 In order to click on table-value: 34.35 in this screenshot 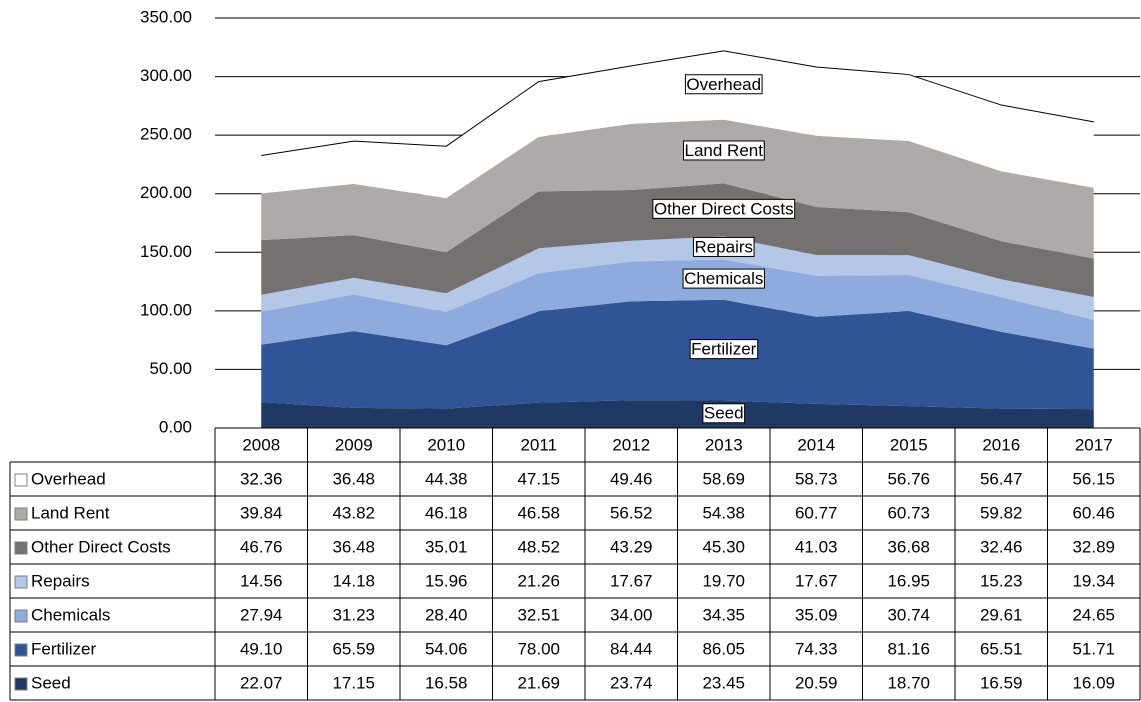, I will do `click(723, 614)`.